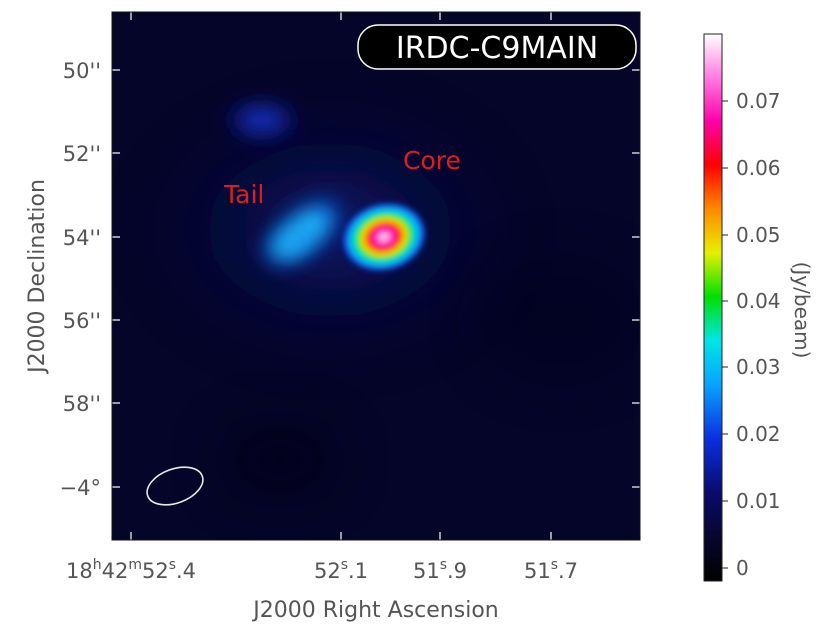 The height and width of the screenshot is (630, 830). Describe the element at coordinates (758, 301) in the screenshot. I see `colorbar-tick-label: 0.04` at that location.